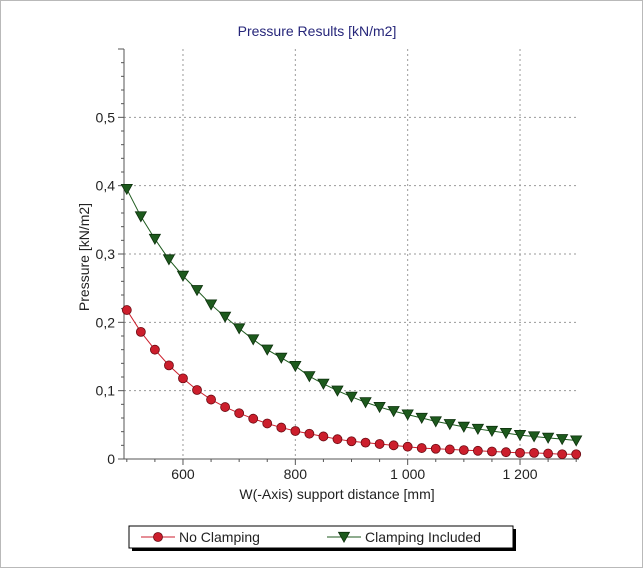 The width and height of the screenshot is (643, 568). Describe the element at coordinates (106, 254) in the screenshot. I see `y-tick-label: 0,3` at that location.